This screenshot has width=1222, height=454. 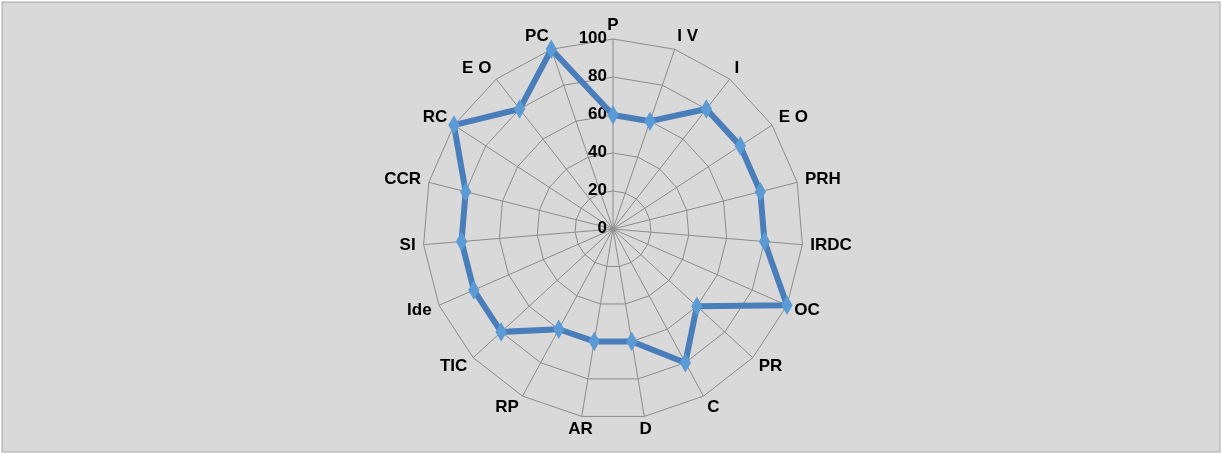 What do you see at coordinates (453, 365) in the screenshot?
I see `spoke-label: TIC` at bounding box center [453, 365].